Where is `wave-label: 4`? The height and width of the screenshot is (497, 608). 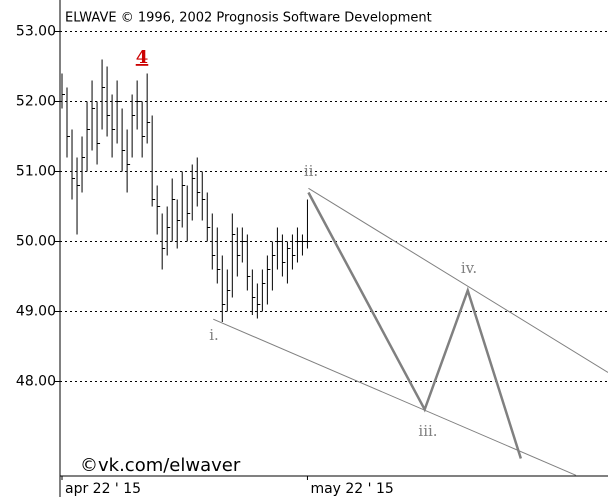
wave-label: 4 is located at coordinates (142, 57).